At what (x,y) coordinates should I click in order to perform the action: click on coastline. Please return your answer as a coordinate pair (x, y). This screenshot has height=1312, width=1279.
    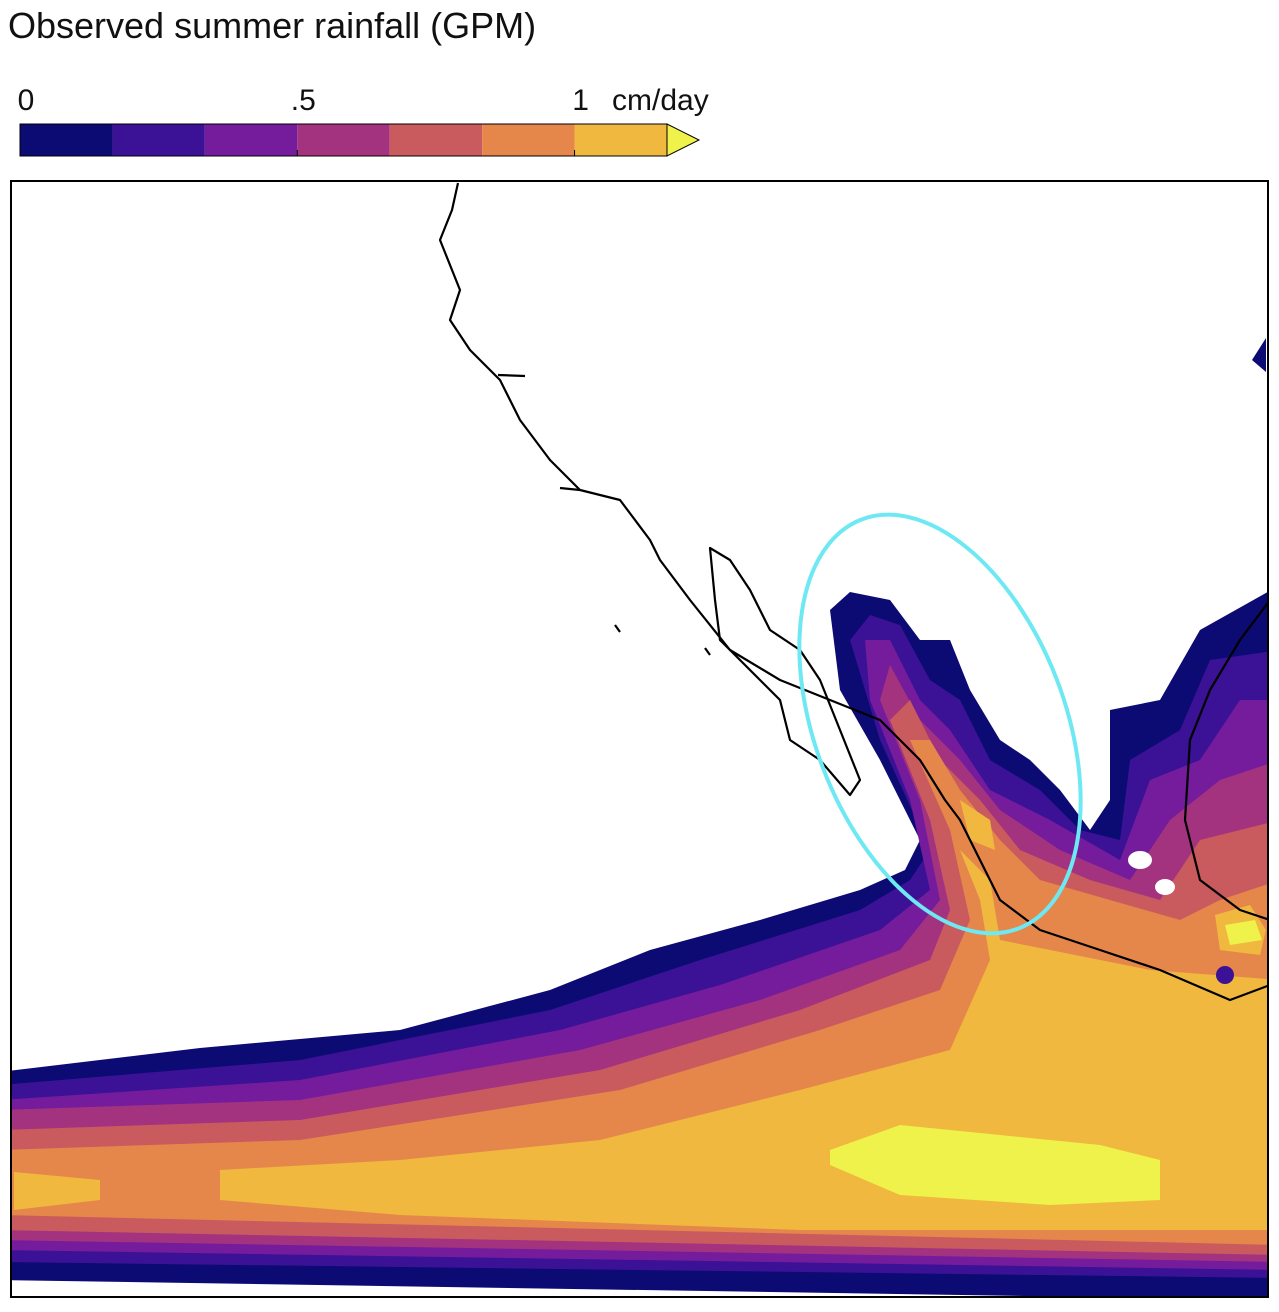
    Looking at the image, I should click on (1225, 761).